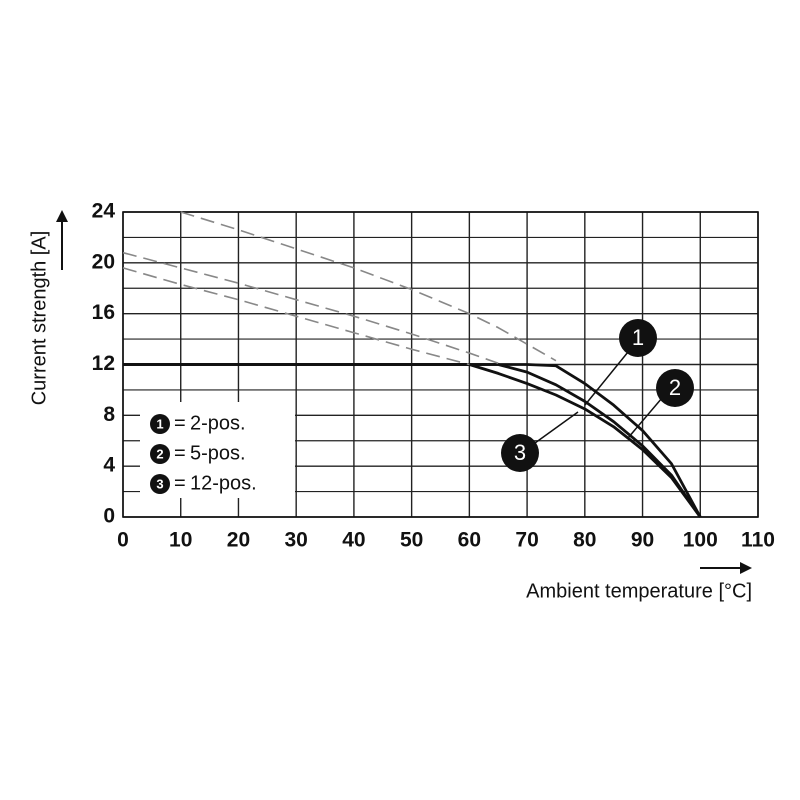  Describe the element at coordinates (700, 540) in the screenshot. I see `x-tick-label: 100` at that location.